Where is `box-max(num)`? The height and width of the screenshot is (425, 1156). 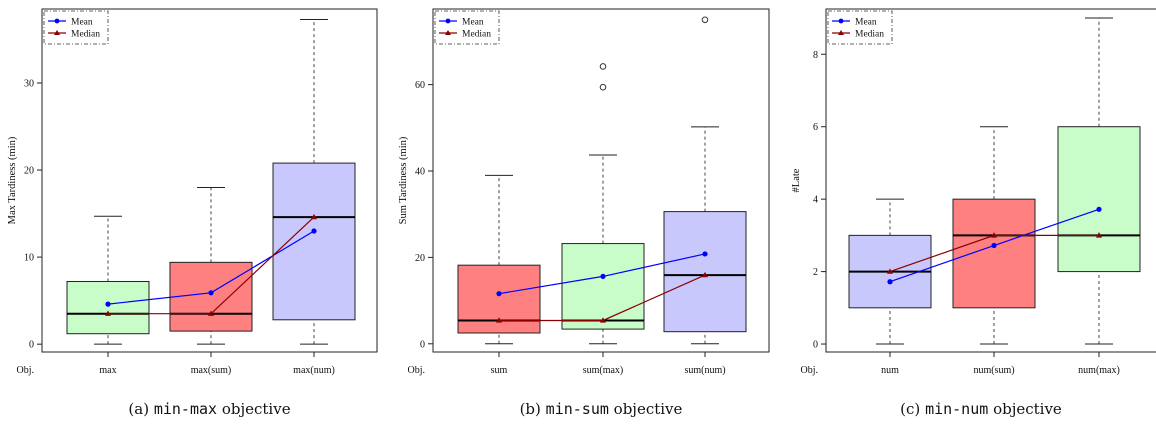 box-max(num) is located at coordinates (314, 181).